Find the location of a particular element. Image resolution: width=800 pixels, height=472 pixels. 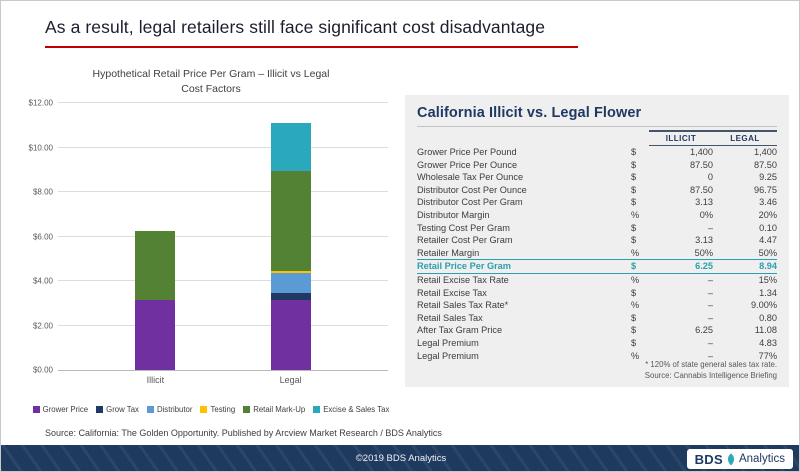

legend-item: Grow Tax is located at coordinates (117, 409).